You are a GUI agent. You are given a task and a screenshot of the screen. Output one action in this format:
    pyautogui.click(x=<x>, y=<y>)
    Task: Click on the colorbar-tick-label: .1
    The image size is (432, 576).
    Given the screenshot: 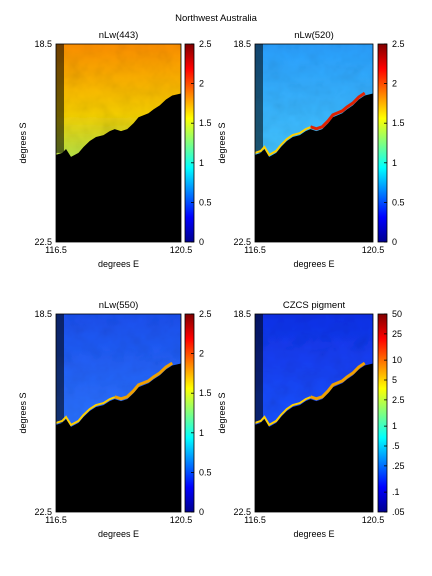 What is the action you would take?
    pyautogui.click(x=396, y=492)
    